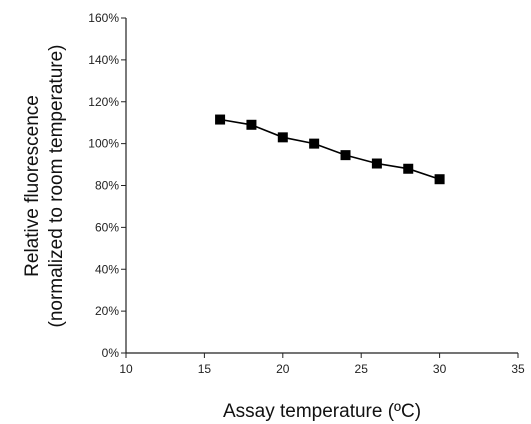 The height and width of the screenshot is (424, 531). Describe the element at coordinates (362, 369) in the screenshot. I see `x-tick-label: 25` at that location.